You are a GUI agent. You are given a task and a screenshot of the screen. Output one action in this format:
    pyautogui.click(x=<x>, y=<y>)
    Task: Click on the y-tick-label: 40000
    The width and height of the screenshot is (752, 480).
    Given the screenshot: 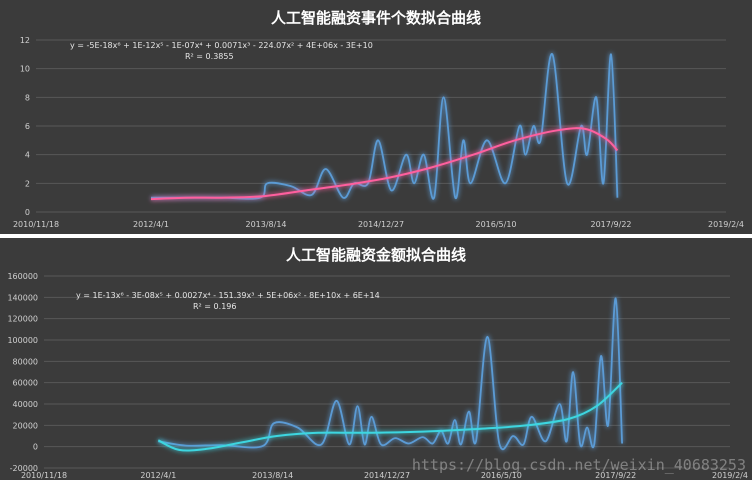 What is the action you would take?
    pyautogui.click(x=25, y=404)
    